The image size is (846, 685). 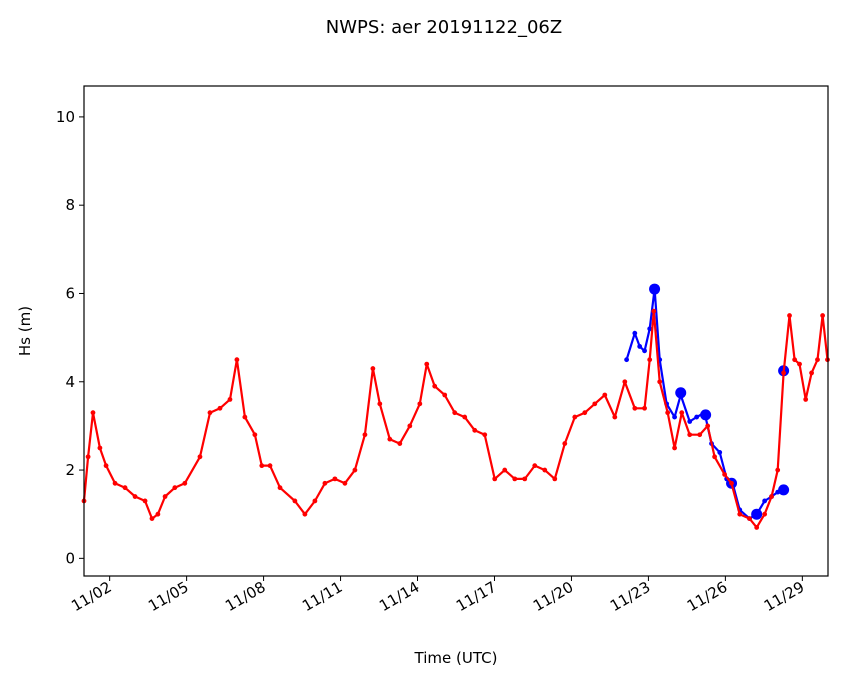 What do you see at coordinates (70, 470) in the screenshot?
I see `y-tick-label: 2` at bounding box center [70, 470].